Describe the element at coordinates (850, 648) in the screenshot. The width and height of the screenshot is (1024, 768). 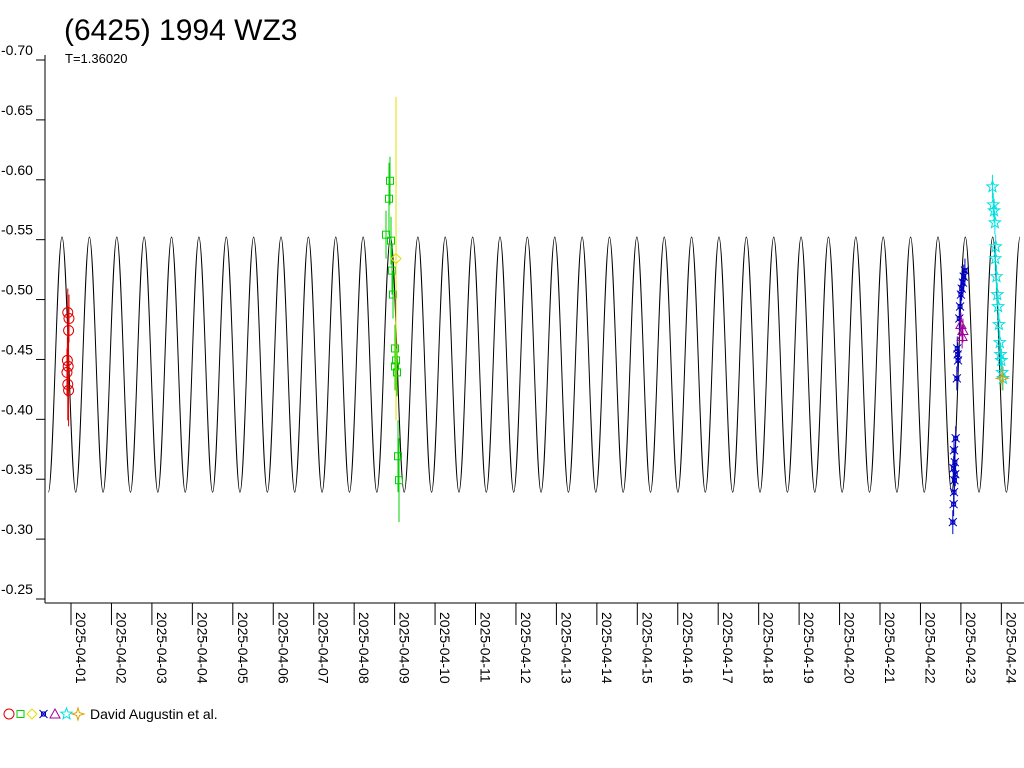
I see `x-tick-label: 2025-04-20` at that location.